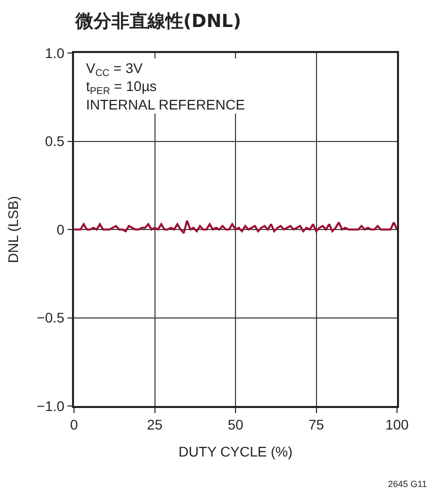  I want to click on y-tick-label: 0, so click(60, 229).